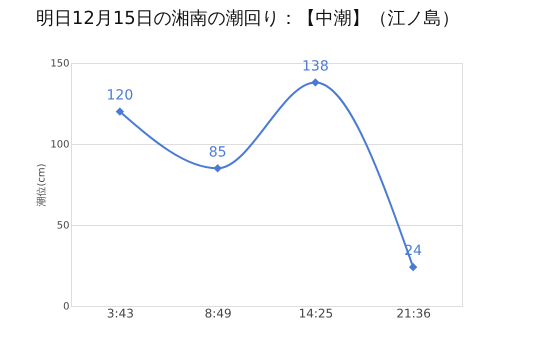 The image size is (552, 349). What do you see at coordinates (63, 226) in the screenshot?
I see `y-tick-label: 50` at bounding box center [63, 226].